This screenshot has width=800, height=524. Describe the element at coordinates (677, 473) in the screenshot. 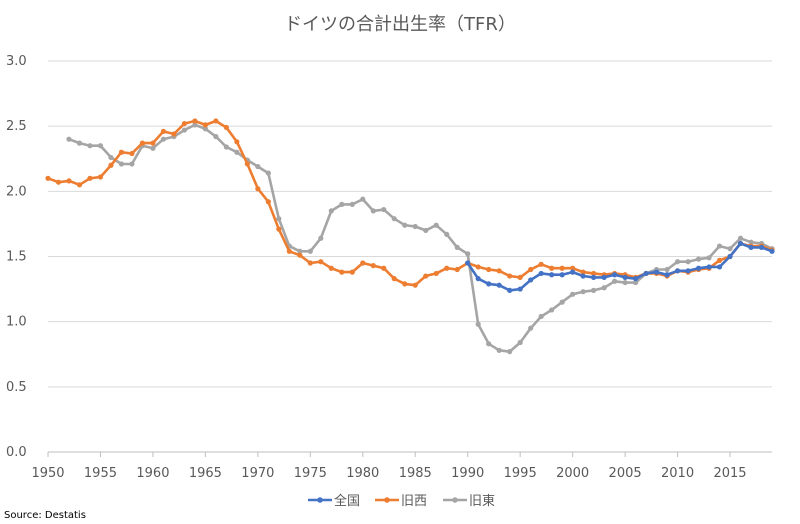

I see `x-tick-label: 2010` at that location.